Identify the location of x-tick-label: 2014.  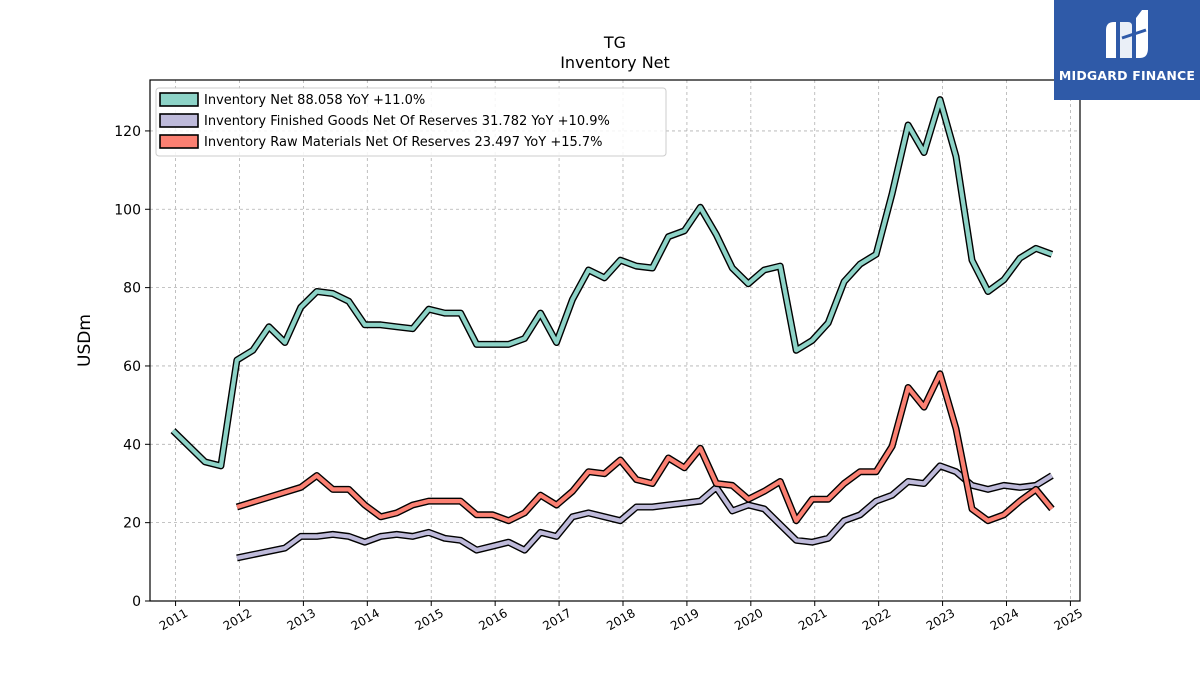
(365, 619).